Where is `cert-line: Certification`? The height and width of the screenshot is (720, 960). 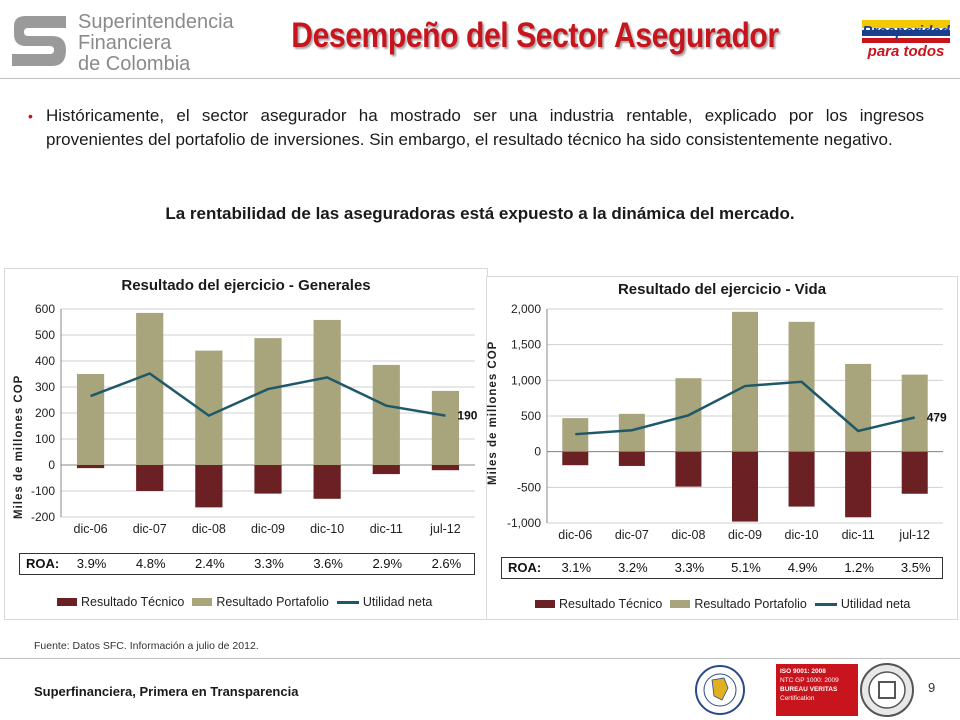
cert-line: Certification is located at coordinates (797, 698).